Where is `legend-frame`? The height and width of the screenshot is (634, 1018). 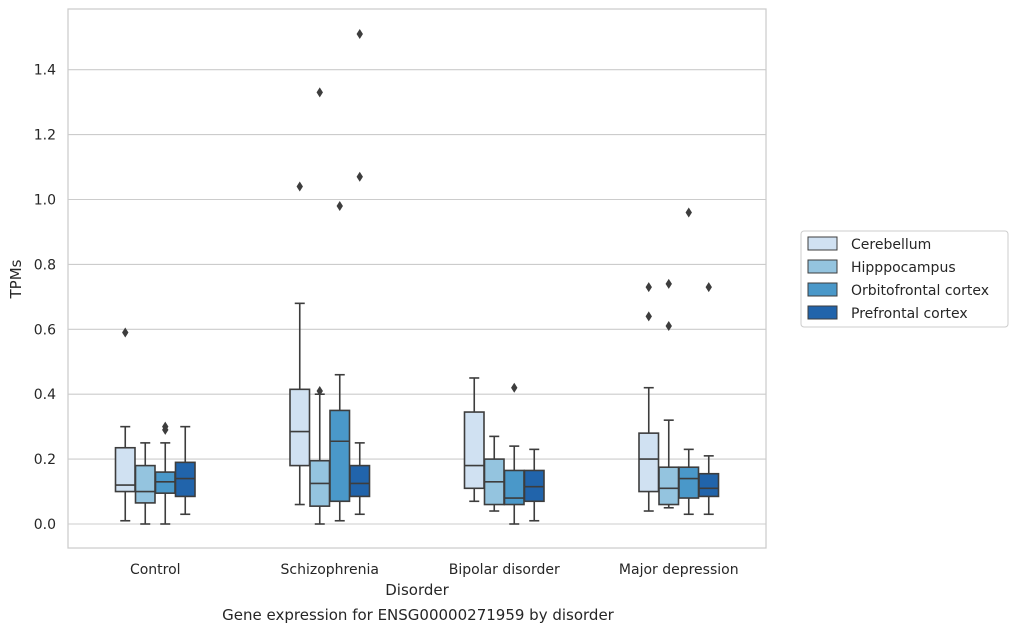 legend-frame is located at coordinates (904, 279).